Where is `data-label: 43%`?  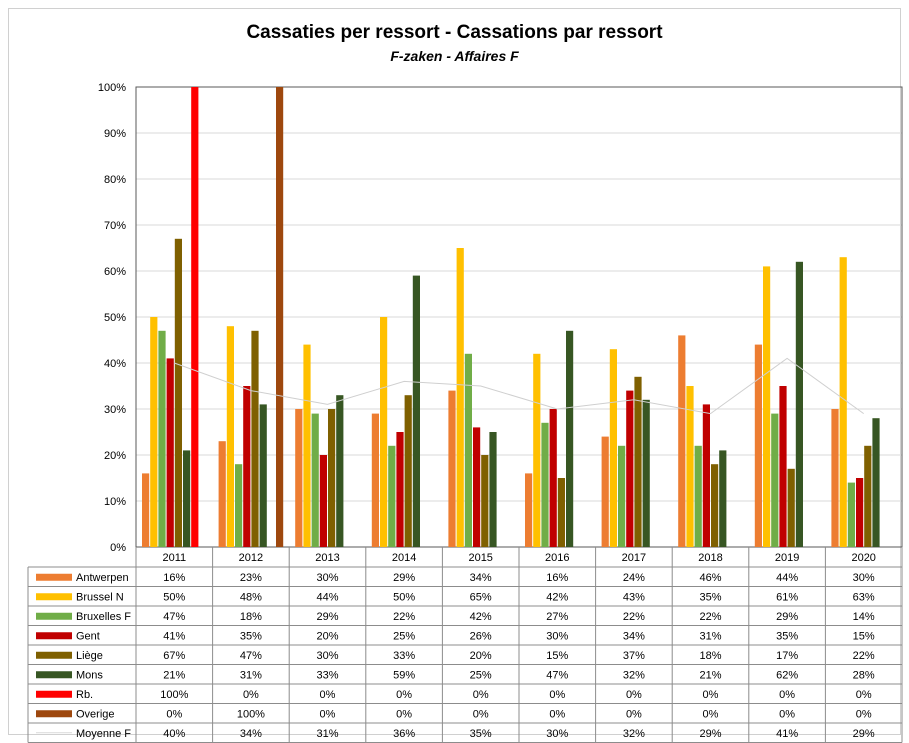 data-label: 43% is located at coordinates (634, 597).